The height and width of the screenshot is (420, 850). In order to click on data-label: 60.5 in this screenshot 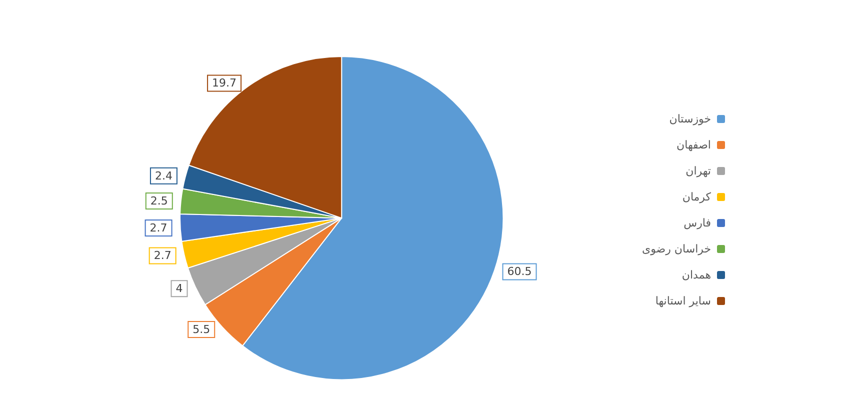, I will do `click(519, 271)`.